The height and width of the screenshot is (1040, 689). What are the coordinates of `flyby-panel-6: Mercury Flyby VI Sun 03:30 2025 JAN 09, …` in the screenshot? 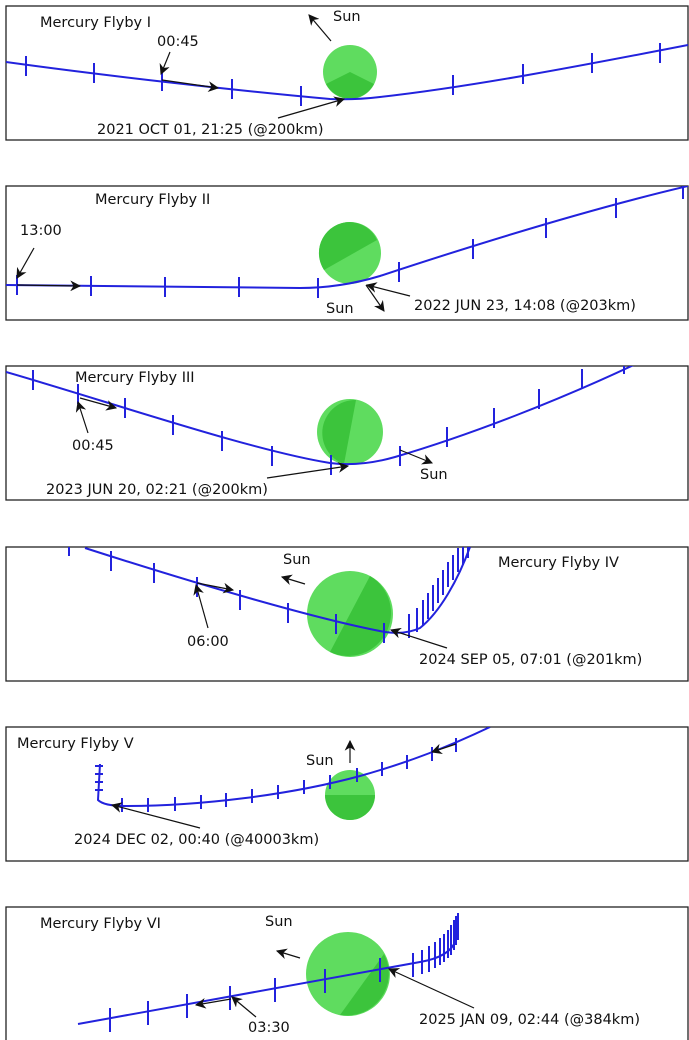 It's located at (347, 973).